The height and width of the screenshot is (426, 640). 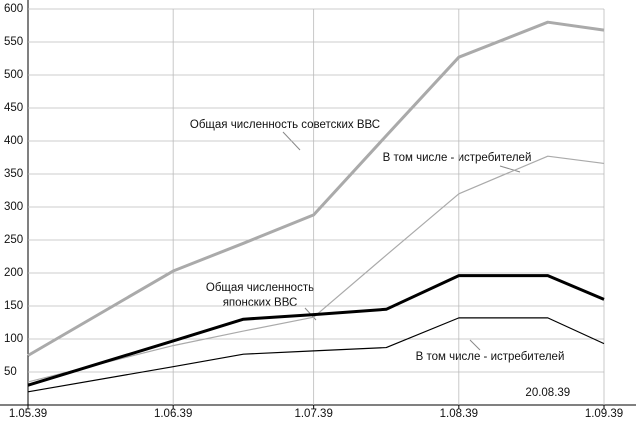 I want to click on x-tick-label: 1.08.39, so click(x=459, y=414).